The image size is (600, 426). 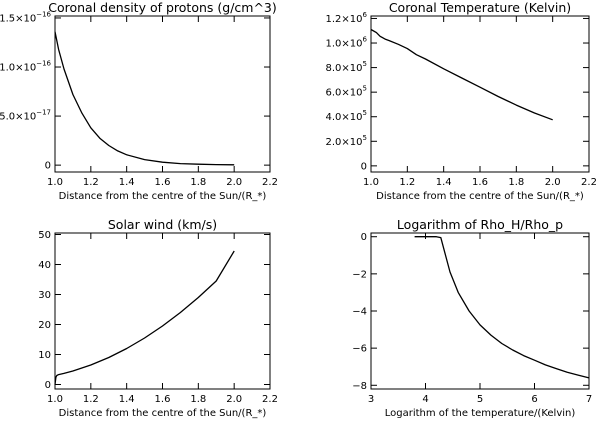 What do you see at coordinates (480, 224) in the screenshot?
I see `rho-chart-title: Logarithm of Rho_H/Rho_p` at bounding box center [480, 224].